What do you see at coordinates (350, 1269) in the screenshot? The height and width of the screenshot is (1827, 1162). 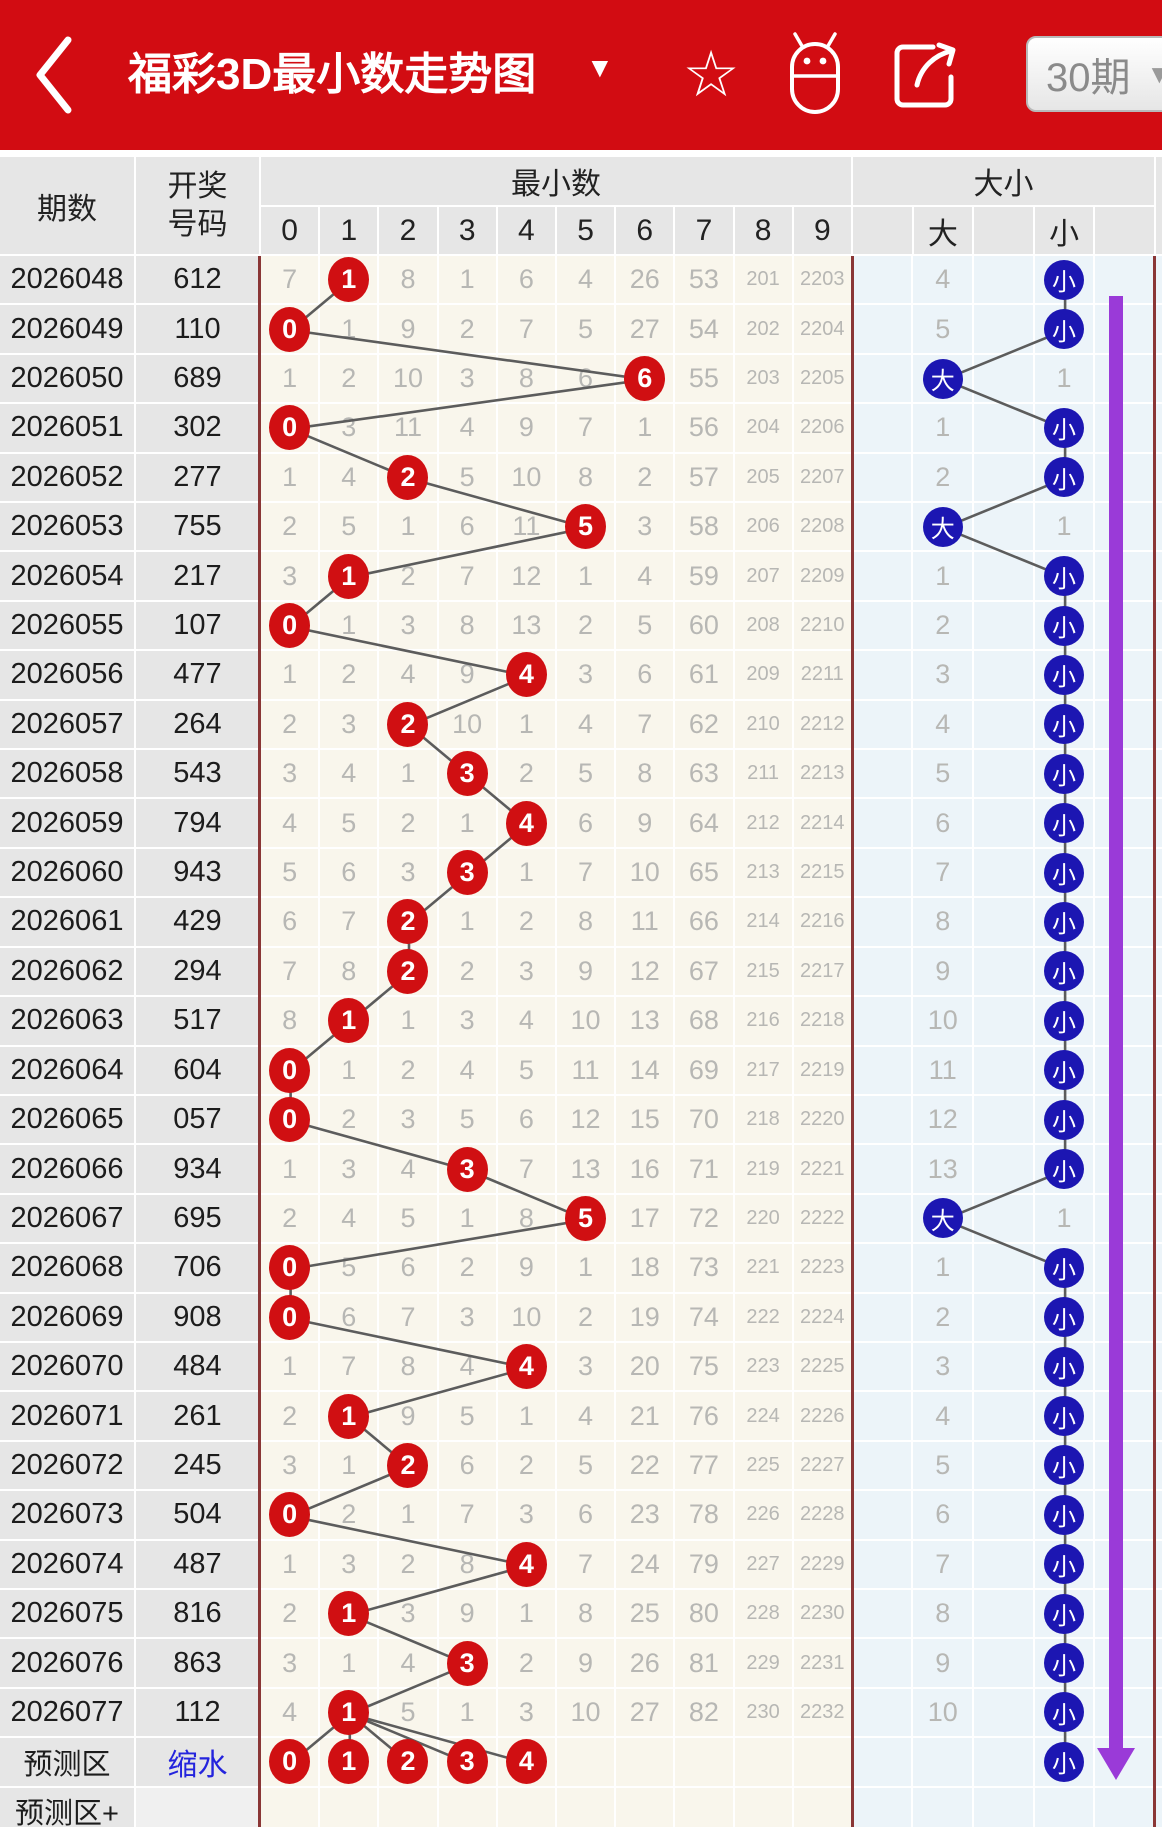 I see `digit-cell-1: 5` at bounding box center [350, 1269].